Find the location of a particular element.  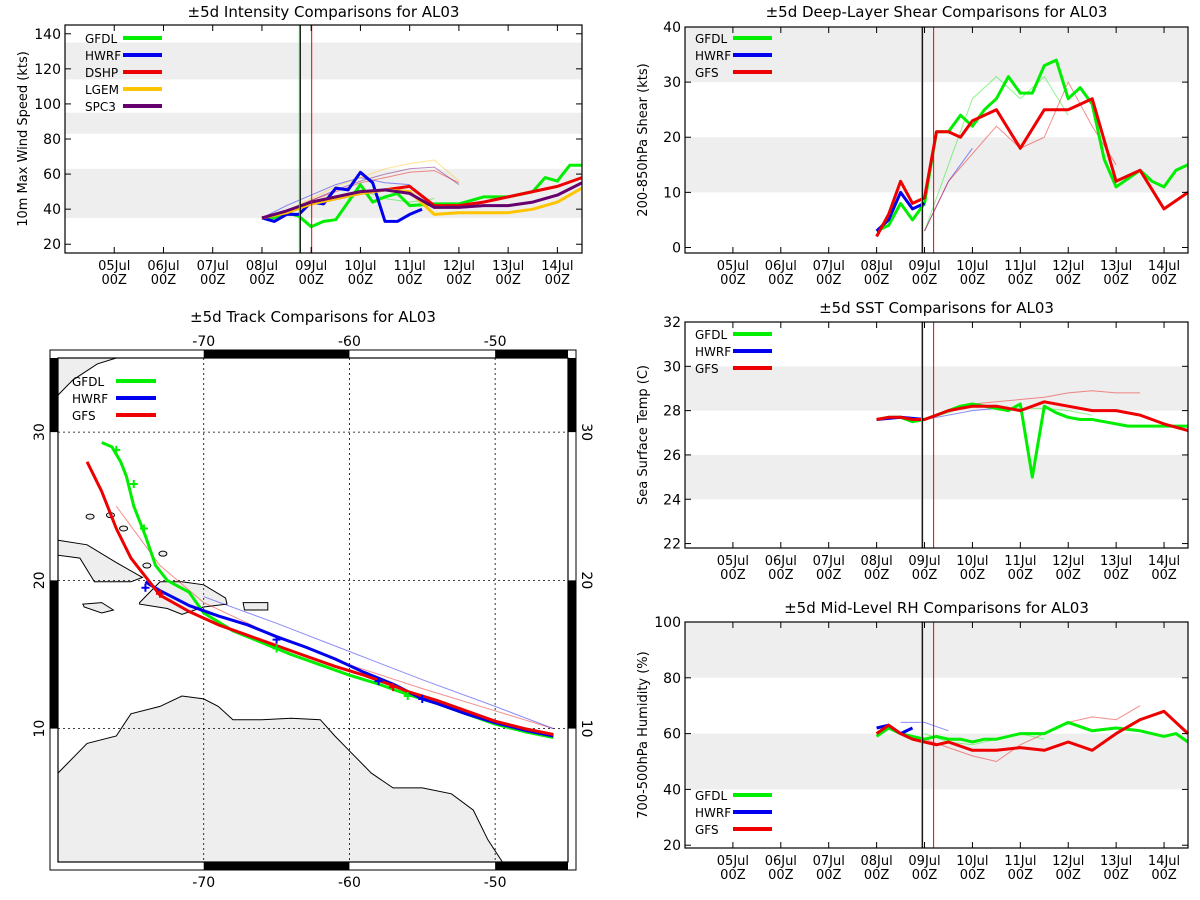

series-line-hwrf is located at coordinates (342, 196).